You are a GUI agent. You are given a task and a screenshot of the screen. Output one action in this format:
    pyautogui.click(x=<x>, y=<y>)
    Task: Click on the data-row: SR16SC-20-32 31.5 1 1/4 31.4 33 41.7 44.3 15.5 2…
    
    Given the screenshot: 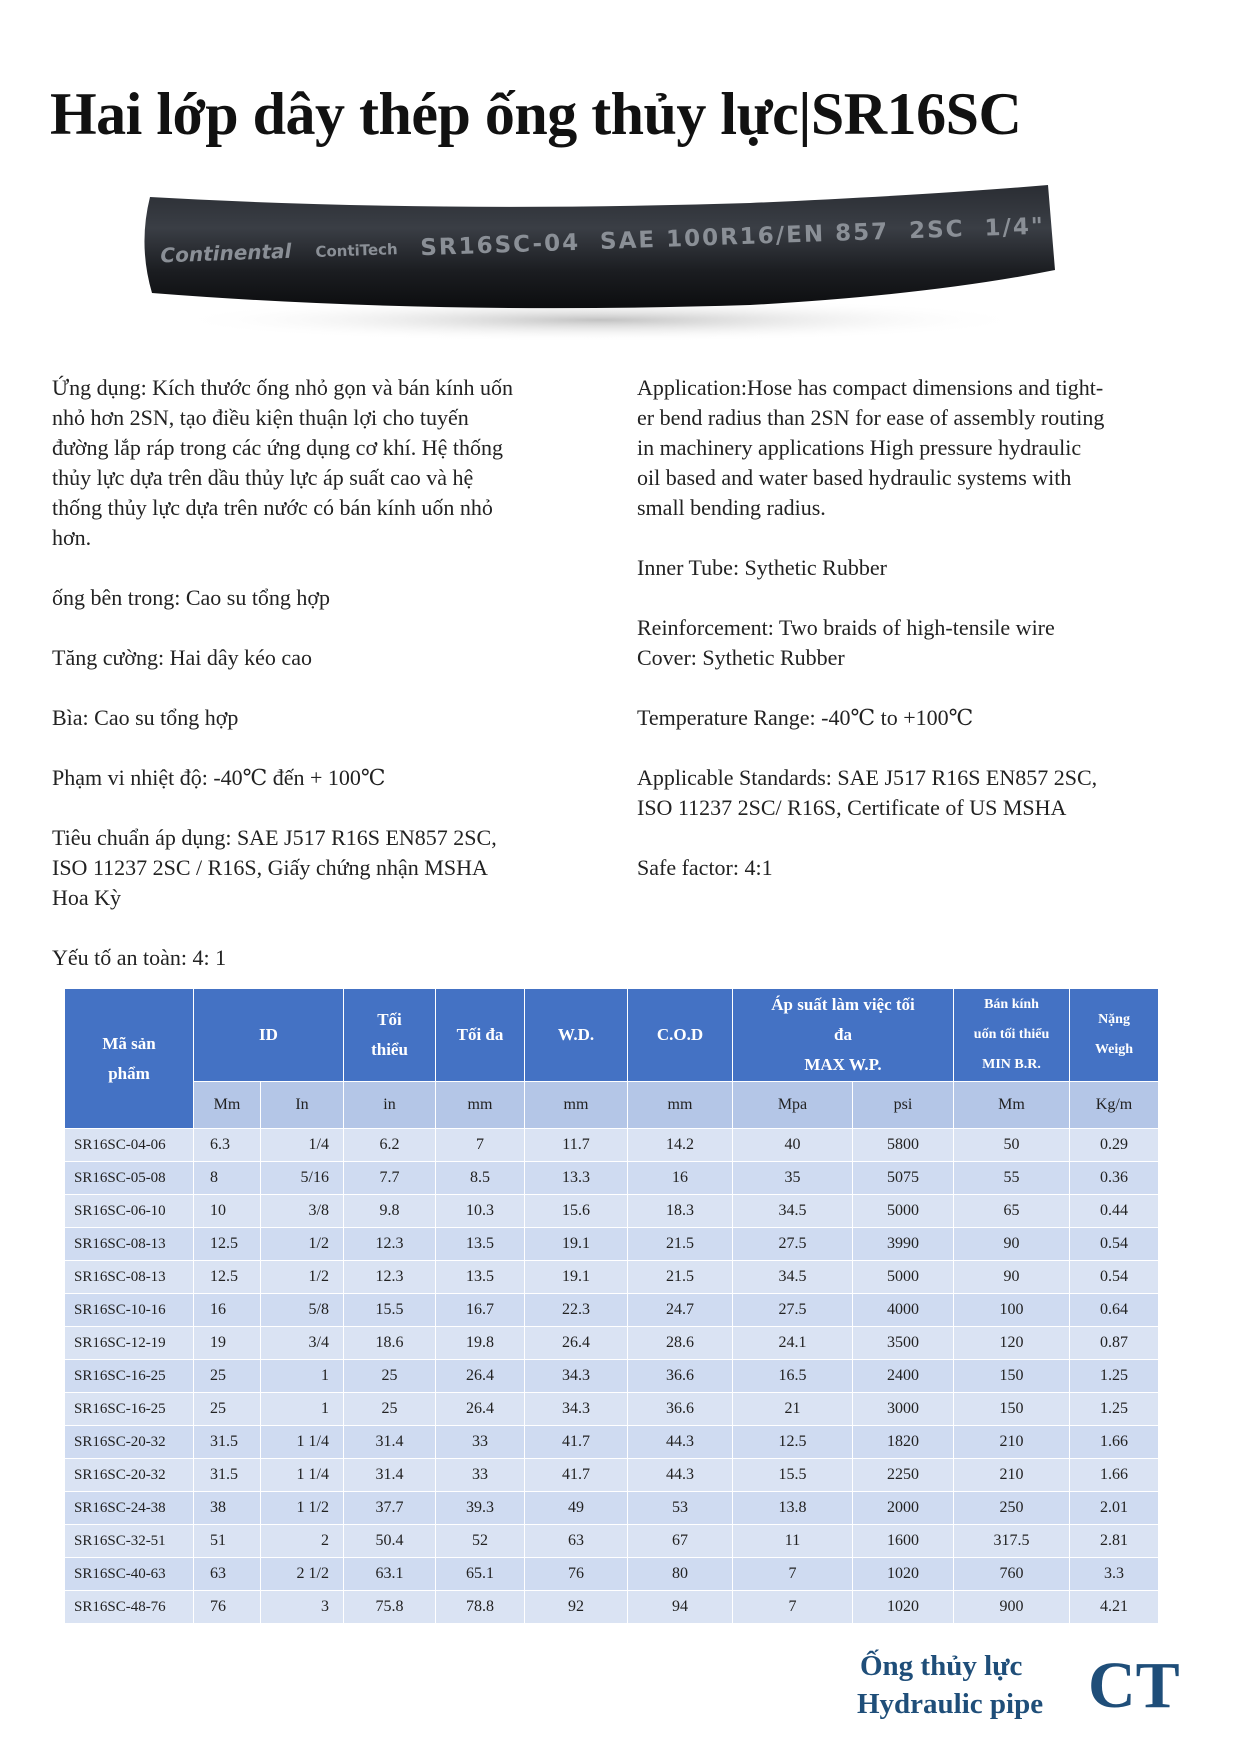 What is the action you would take?
    pyautogui.click(x=612, y=1475)
    